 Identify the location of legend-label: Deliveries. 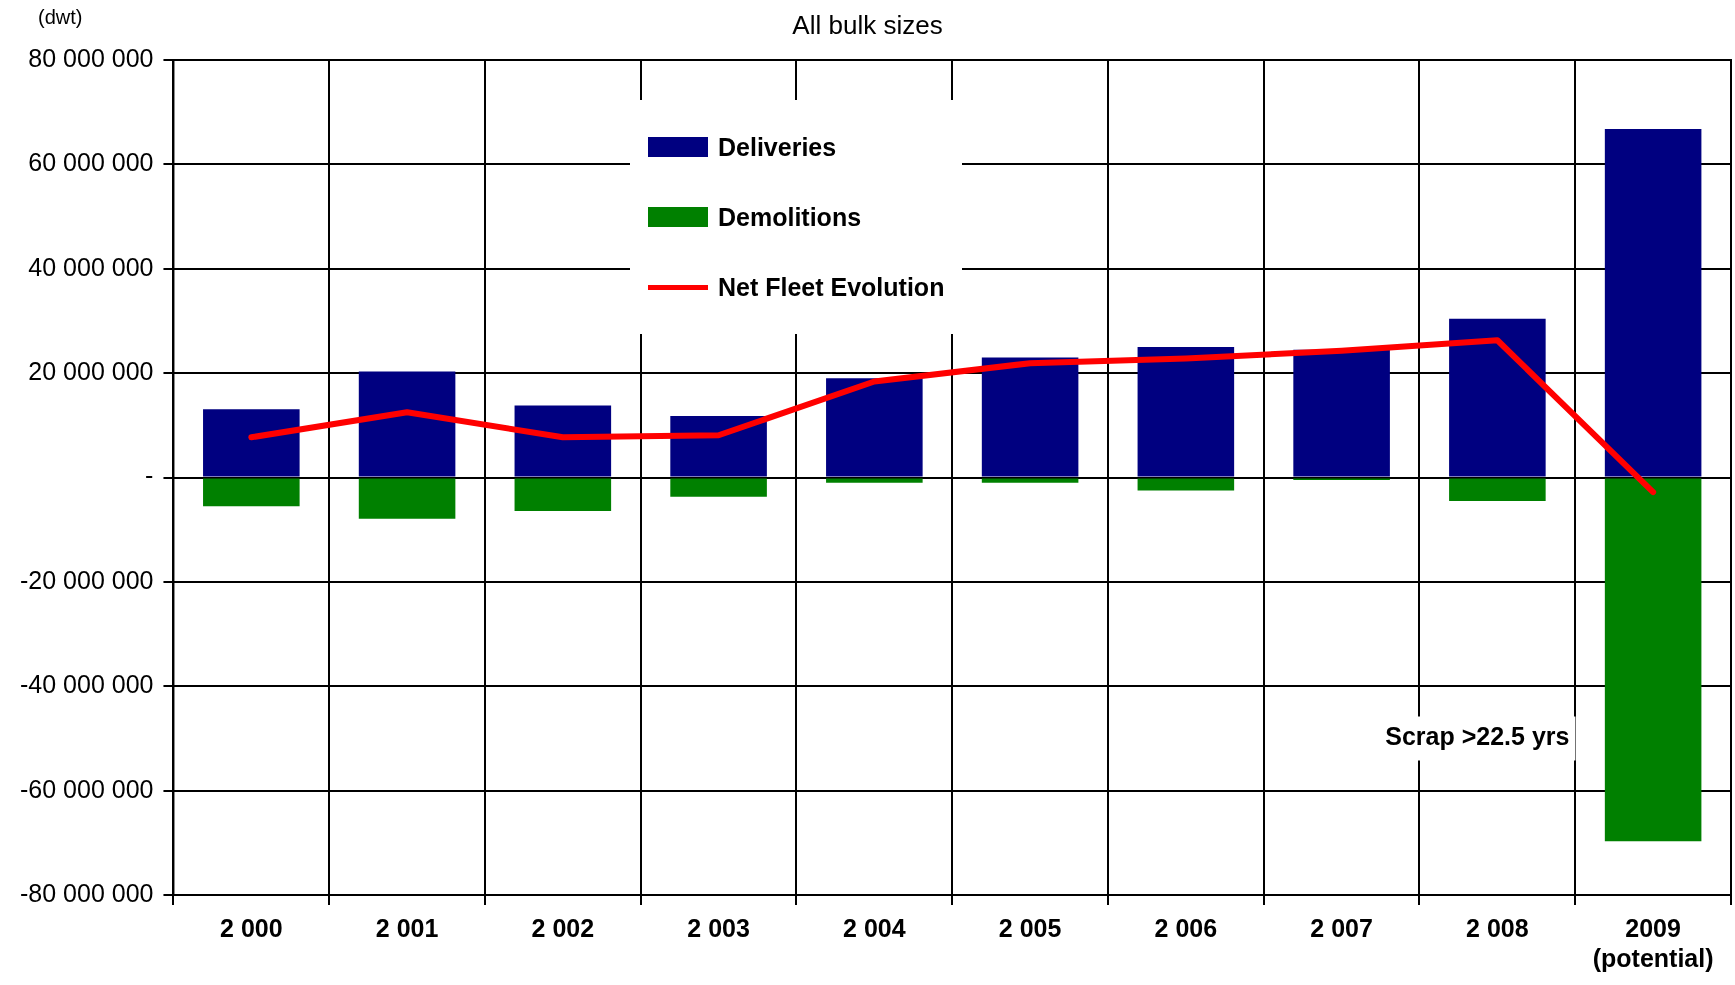
(777, 147).